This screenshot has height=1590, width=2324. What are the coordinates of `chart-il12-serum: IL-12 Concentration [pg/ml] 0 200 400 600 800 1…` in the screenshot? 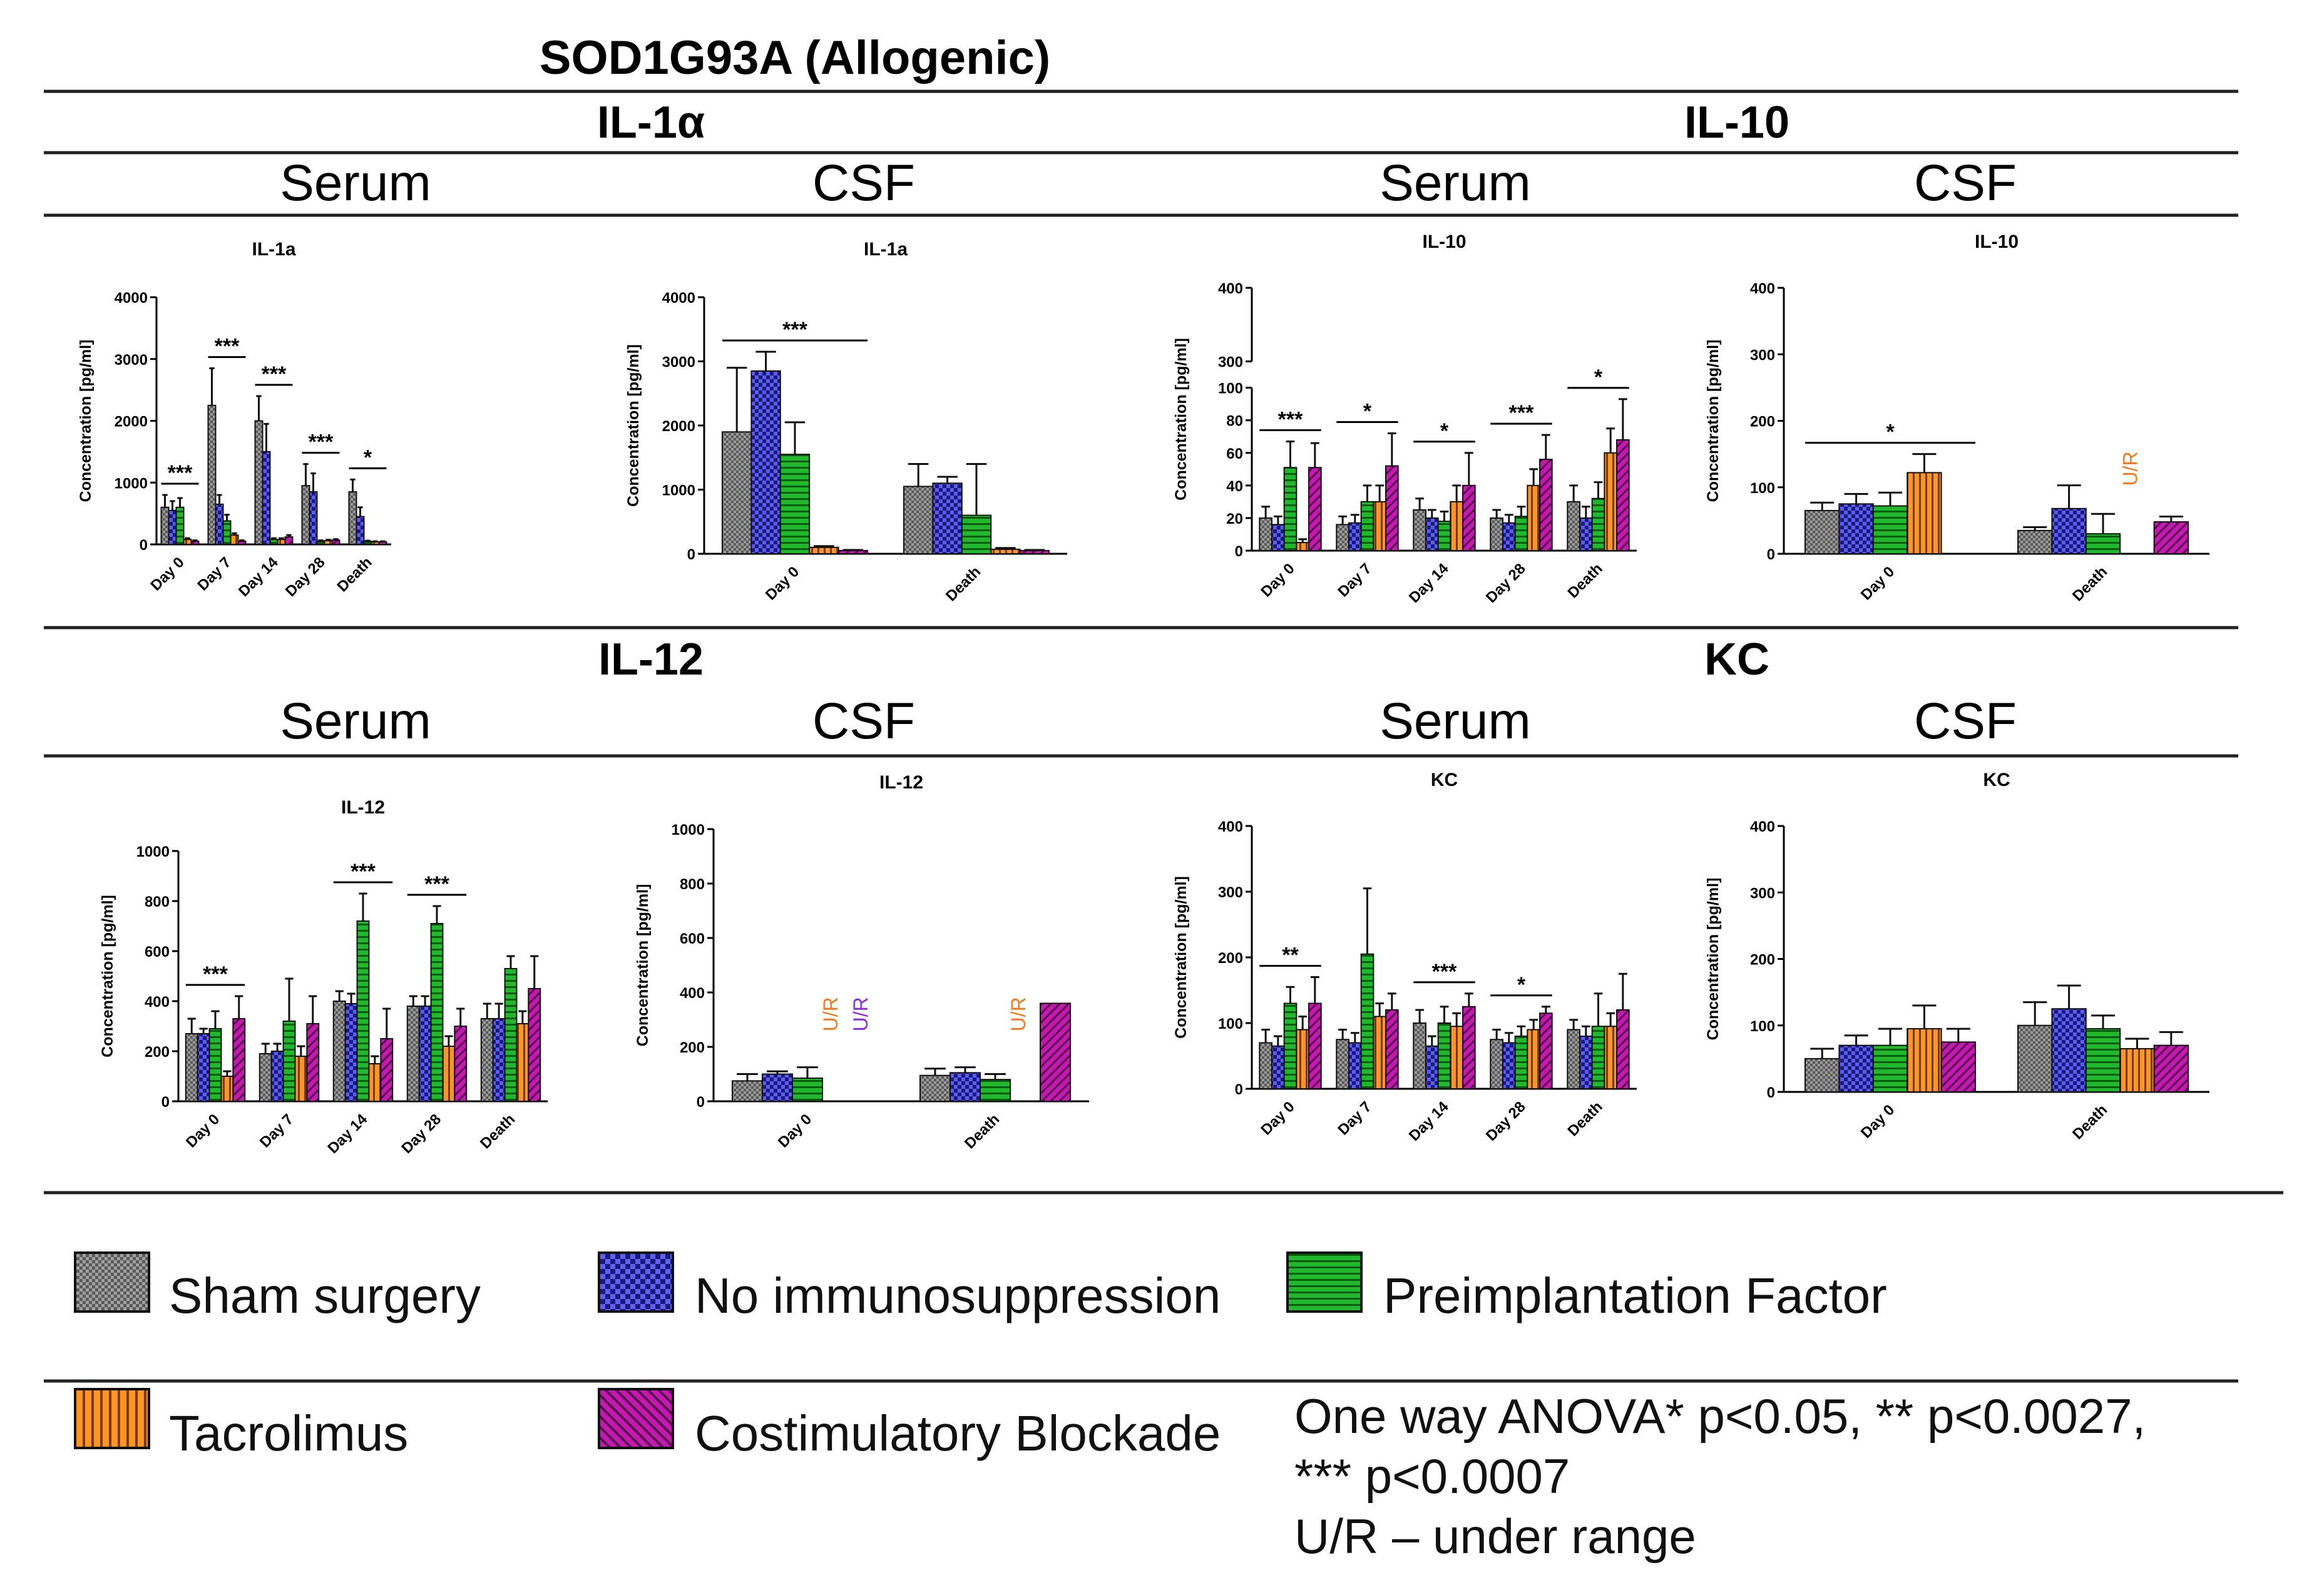 It's located at (324, 977).